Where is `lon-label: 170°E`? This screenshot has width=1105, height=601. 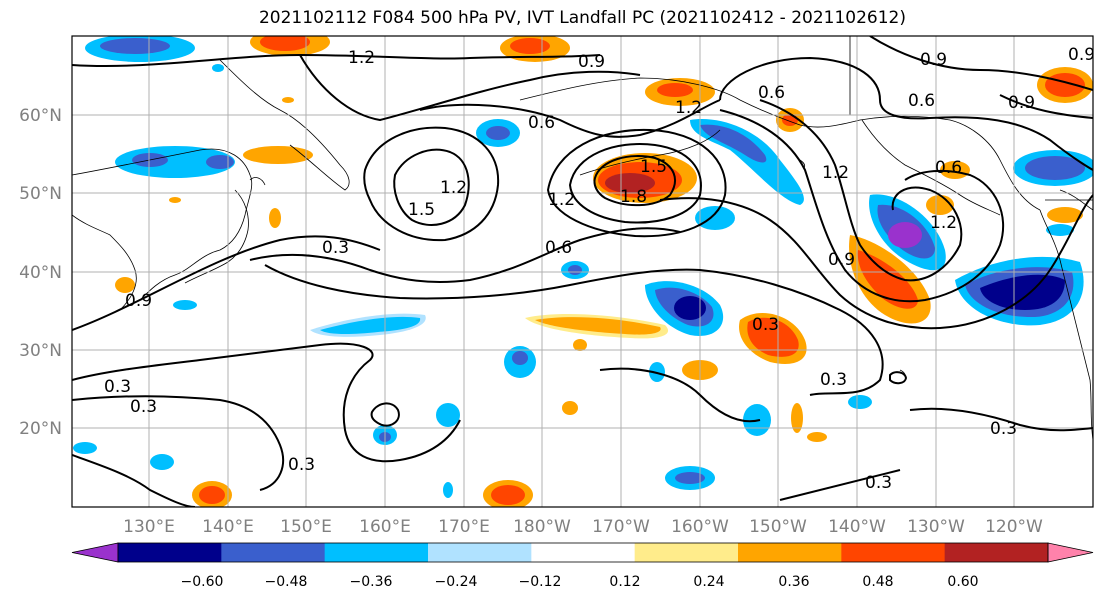 lon-label: 170°E is located at coordinates (464, 527).